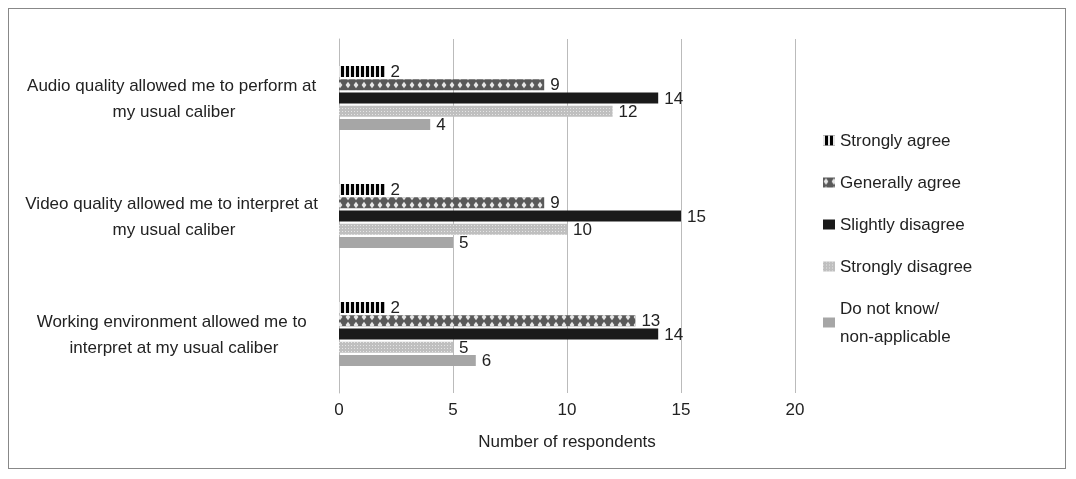  What do you see at coordinates (453, 409) in the screenshot?
I see `x-tick-label: 5` at bounding box center [453, 409].